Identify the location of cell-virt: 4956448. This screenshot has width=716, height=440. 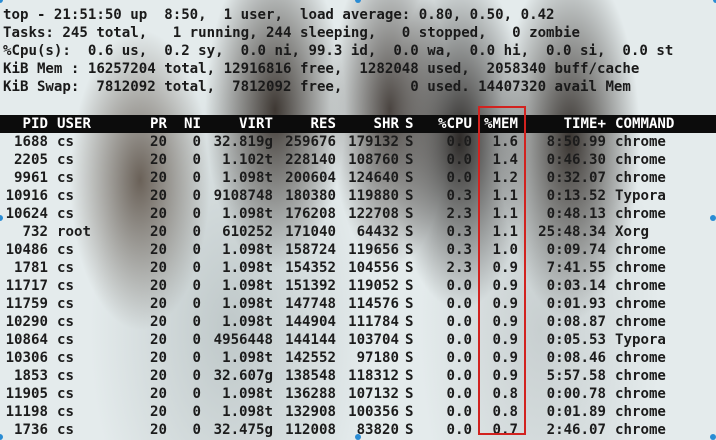
(243, 340).